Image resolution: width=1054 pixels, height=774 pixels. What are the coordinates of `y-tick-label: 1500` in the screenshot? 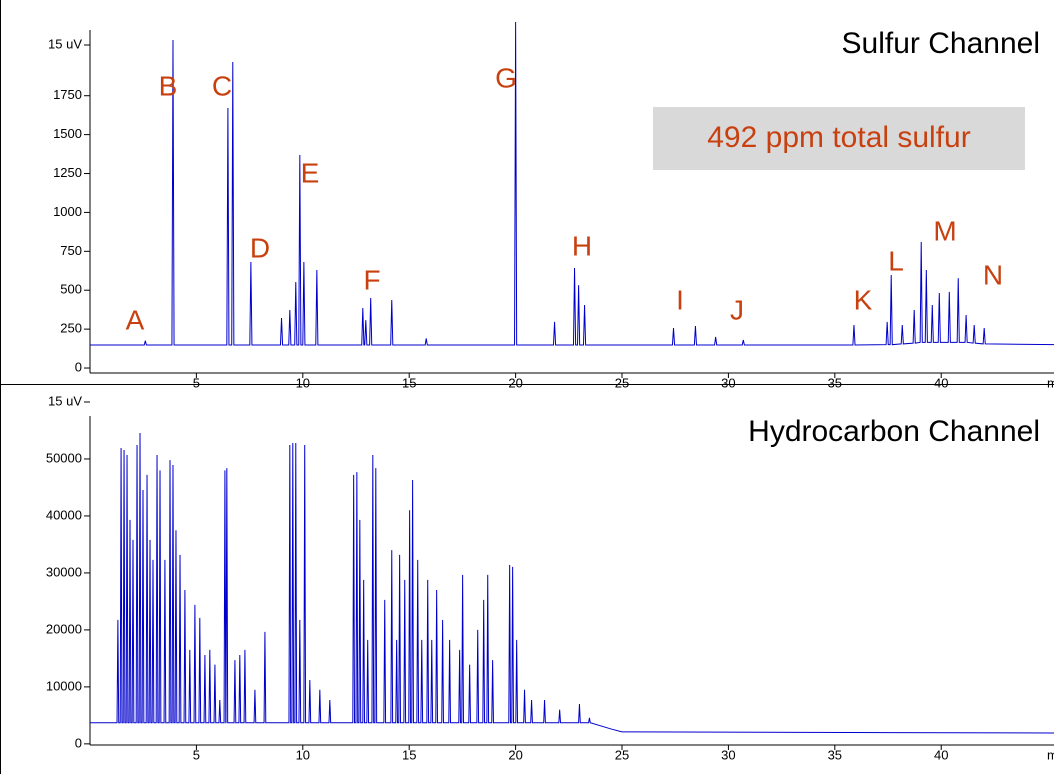 It's located at (67, 133).